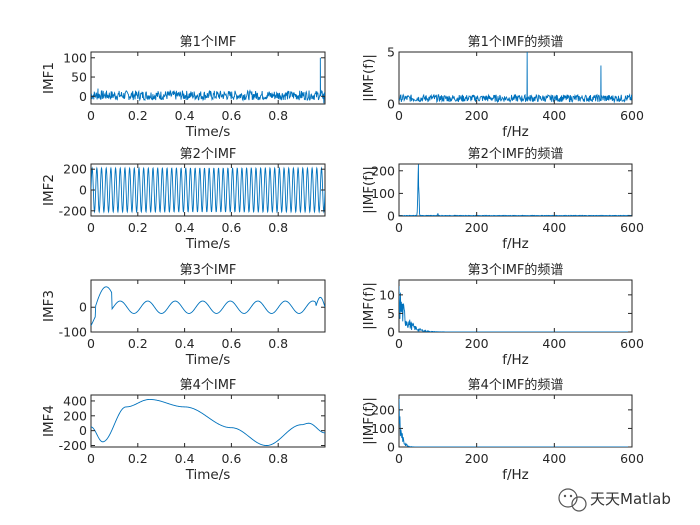 The width and height of the screenshot is (700, 525). I want to click on y-axis-label: IMF3, so click(49, 306).